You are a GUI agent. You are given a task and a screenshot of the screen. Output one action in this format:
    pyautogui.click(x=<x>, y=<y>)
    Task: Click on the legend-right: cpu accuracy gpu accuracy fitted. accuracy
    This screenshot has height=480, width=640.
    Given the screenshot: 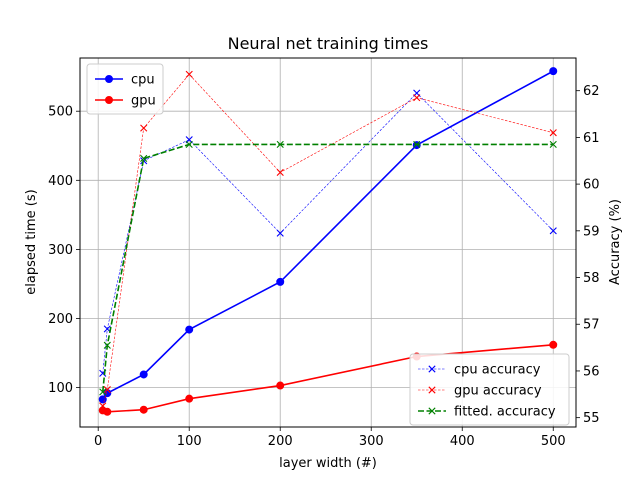 What is the action you would take?
    pyautogui.click(x=489, y=389)
    